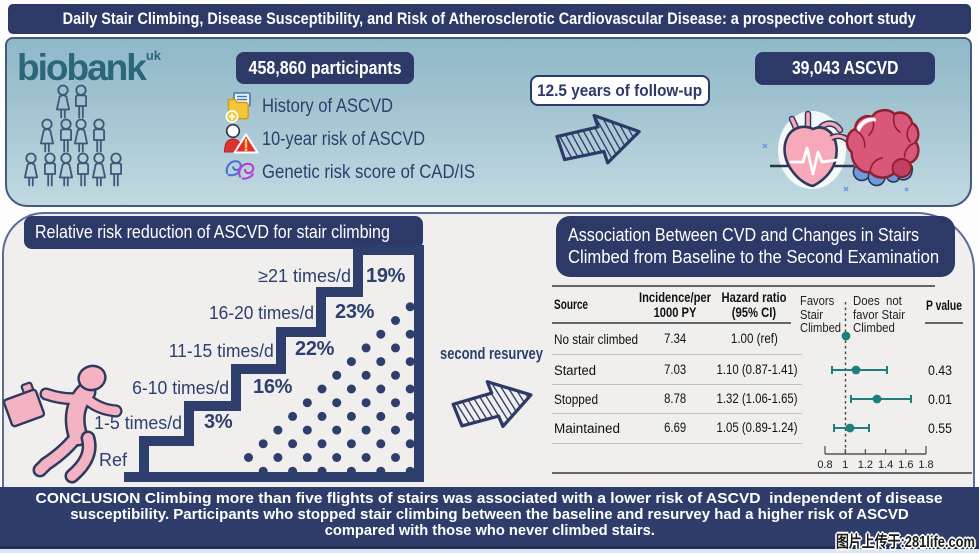  I want to click on svg-text: 1.2, so click(865, 465).